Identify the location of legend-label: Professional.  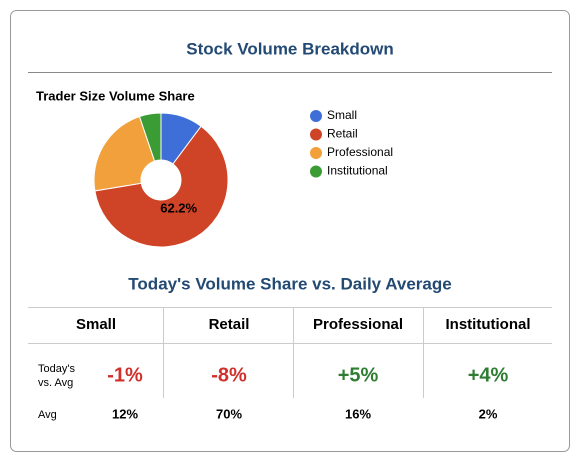
(360, 152).